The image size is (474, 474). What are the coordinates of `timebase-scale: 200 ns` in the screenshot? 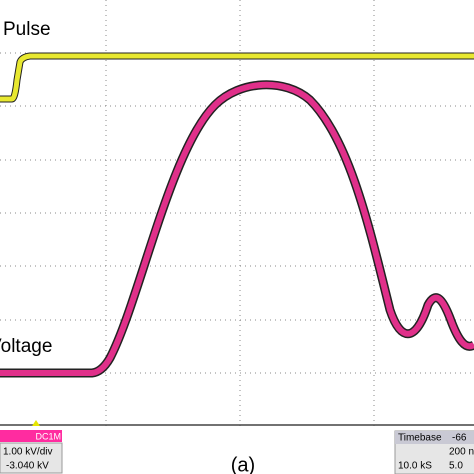 It's located at (461, 452).